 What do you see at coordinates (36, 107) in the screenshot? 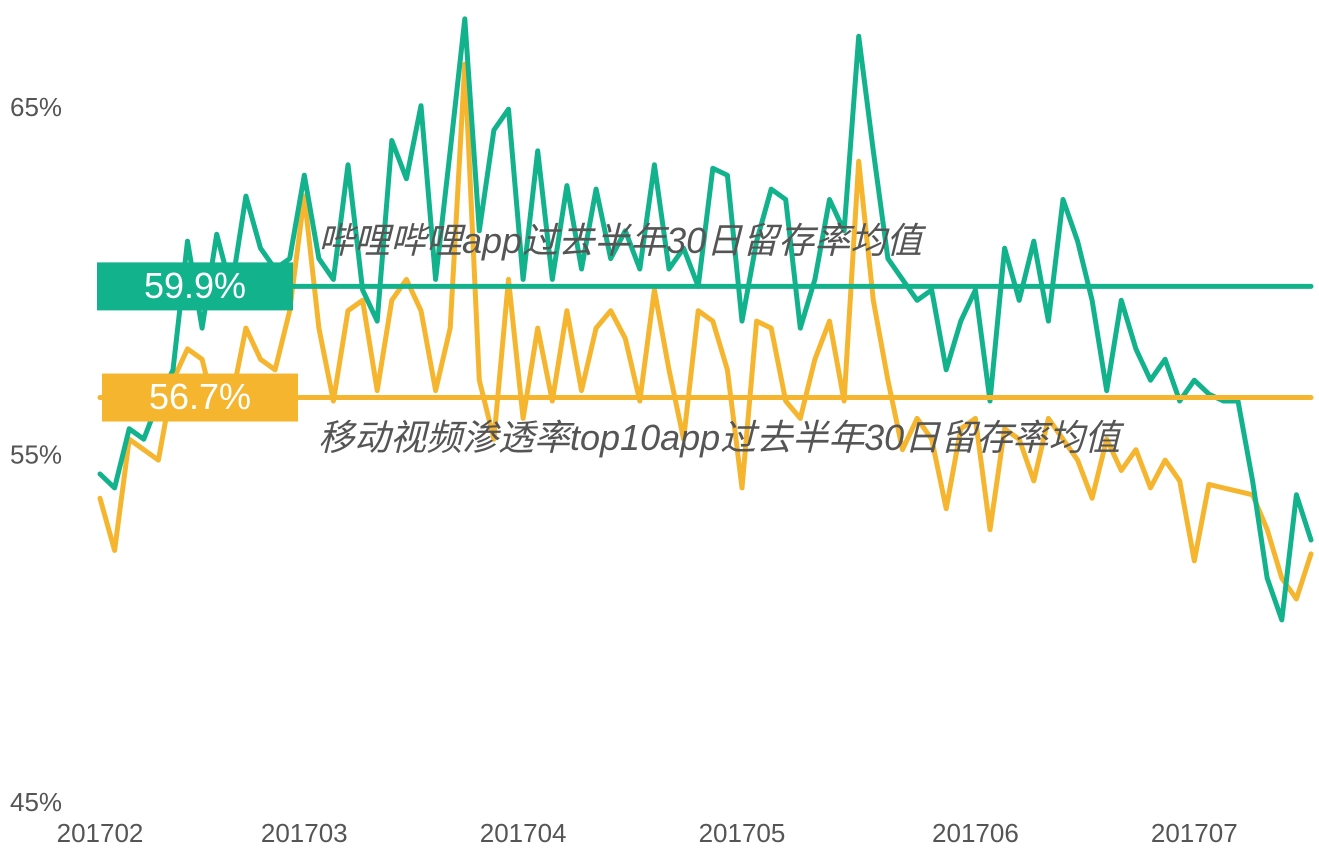
I see `y-tick-label: 65%` at bounding box center [36, 107].